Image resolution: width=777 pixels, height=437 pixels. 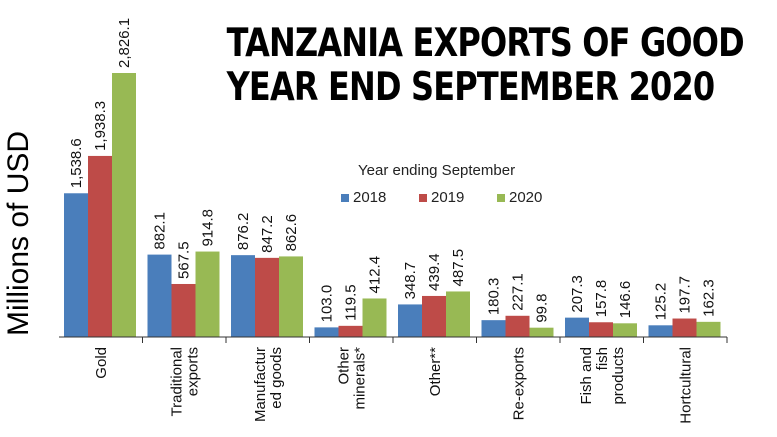 I want to click on data-label-2018-0: 1,538.6, so click(x=76, y=163).